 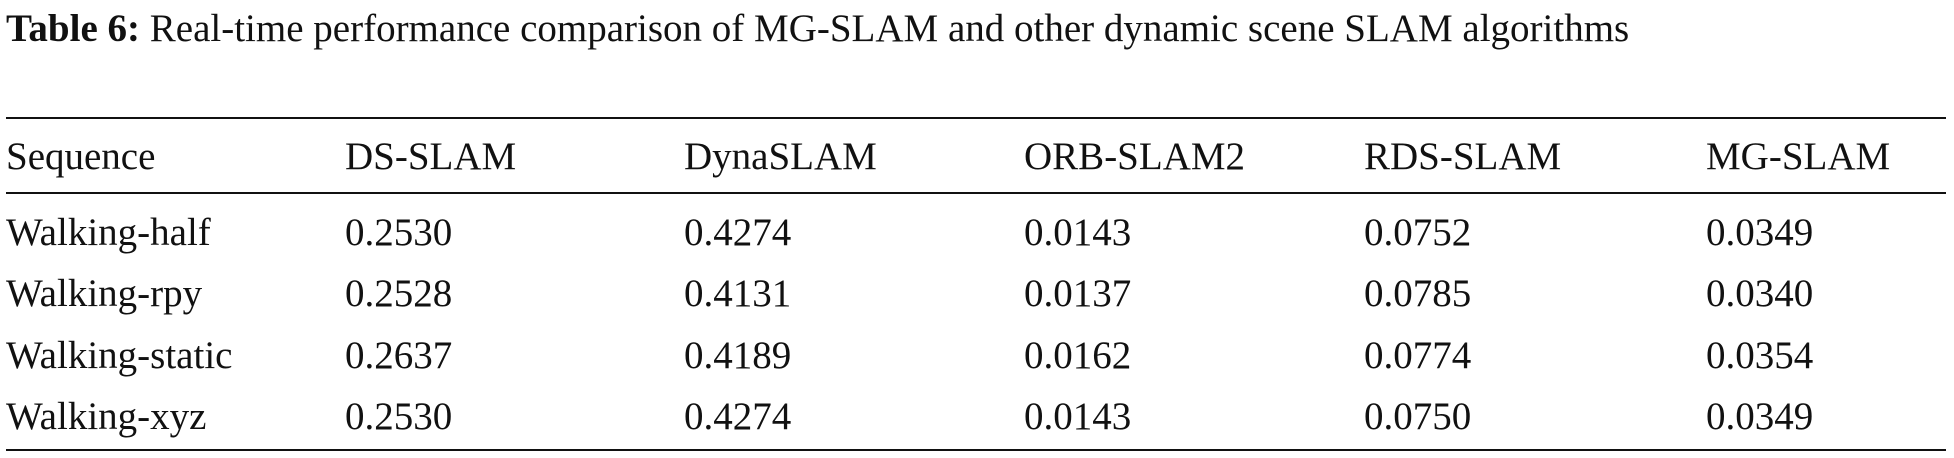 What do you see at coordinates (1135, 156) in the screenshot?
I see `header-cell: ORB-SLAM2` at bounding box center [1135, 156].